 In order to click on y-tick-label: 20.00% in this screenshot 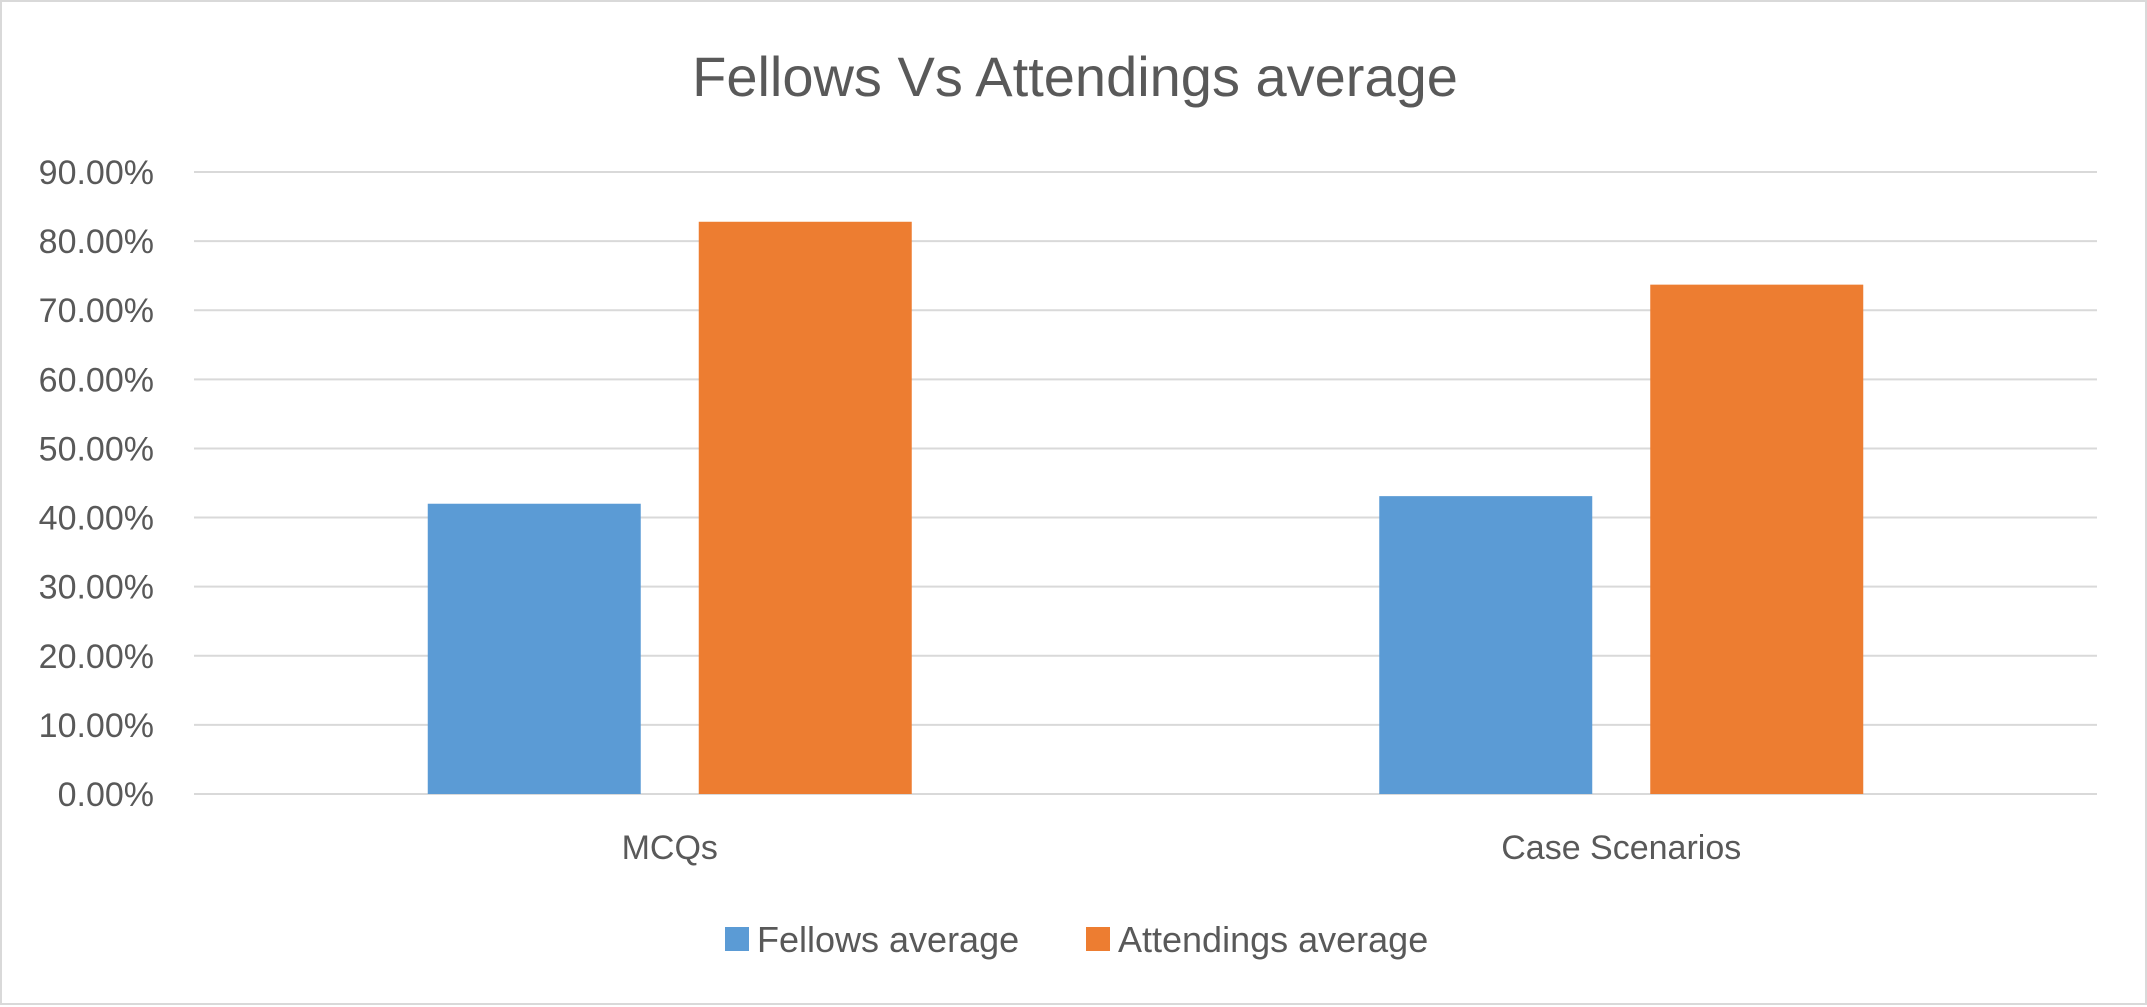, I will do `click(96, 657)`.